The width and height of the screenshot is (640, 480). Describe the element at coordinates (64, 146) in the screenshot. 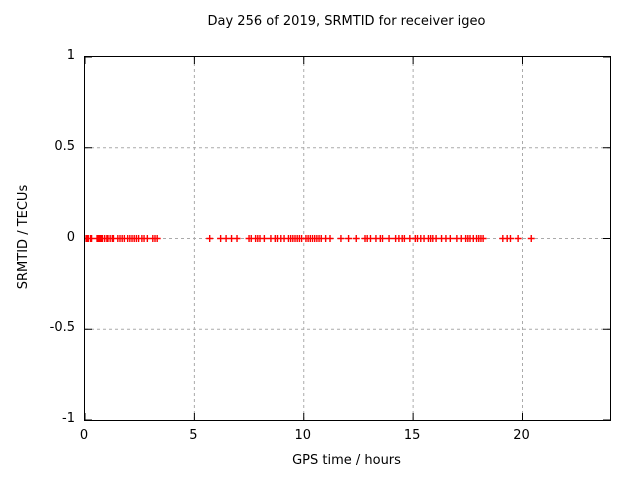

I see `y-tick-label: 0.5` at that location.